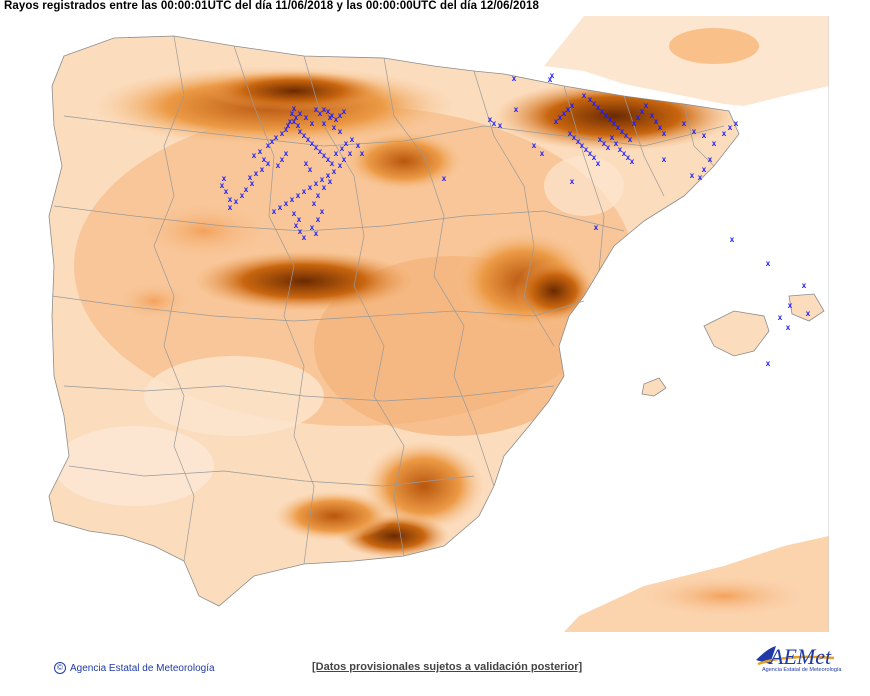  Describe the element at coordinates (686, 61) in the screenshot. I see `france-land` at that location.